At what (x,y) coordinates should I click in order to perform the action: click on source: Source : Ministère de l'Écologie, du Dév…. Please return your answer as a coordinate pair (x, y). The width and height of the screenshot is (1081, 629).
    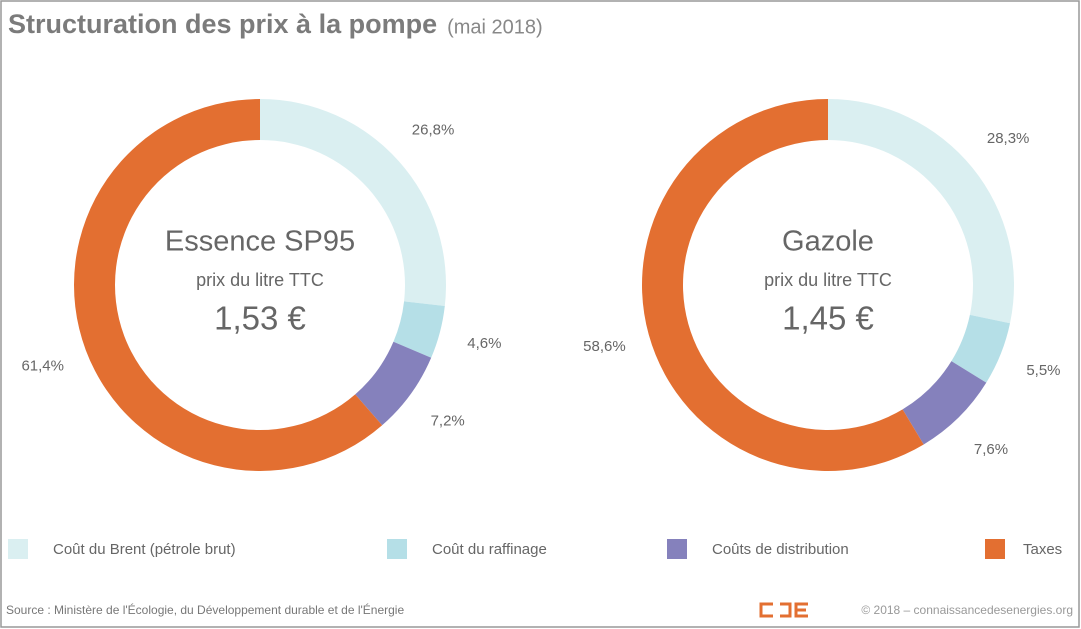
    Looking at the image, I should click on (205, 609).